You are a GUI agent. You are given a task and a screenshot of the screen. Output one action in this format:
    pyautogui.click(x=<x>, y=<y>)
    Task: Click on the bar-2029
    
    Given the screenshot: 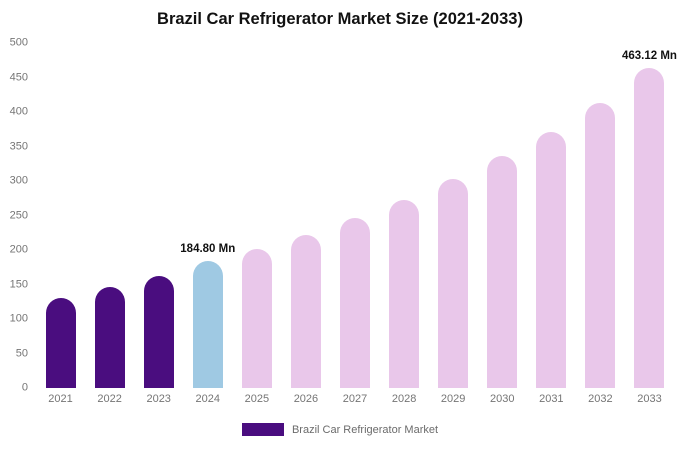 What is the action you would take?
    pyautogui.click(x=453, y=283)
    